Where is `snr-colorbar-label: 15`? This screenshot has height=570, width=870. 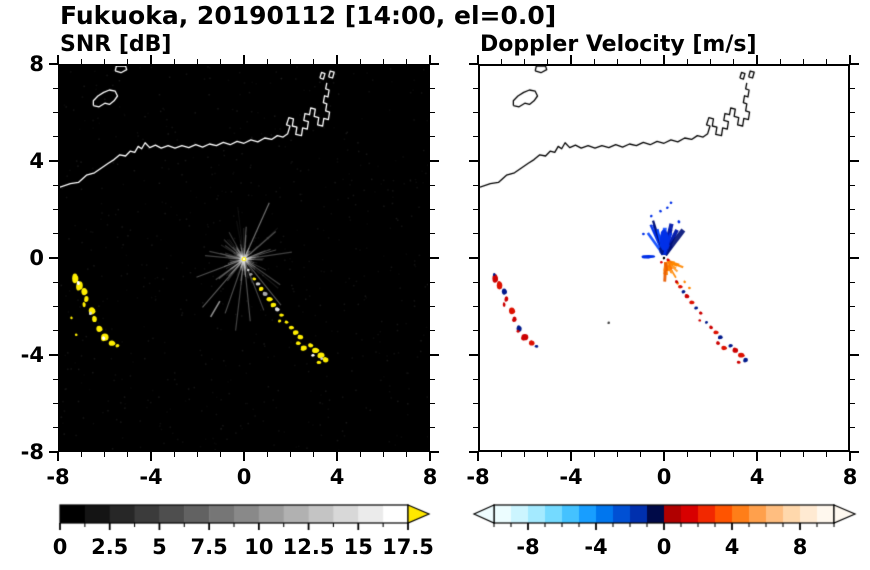
snr-colorbar-label: 15 is located at coordinates (358, 547).